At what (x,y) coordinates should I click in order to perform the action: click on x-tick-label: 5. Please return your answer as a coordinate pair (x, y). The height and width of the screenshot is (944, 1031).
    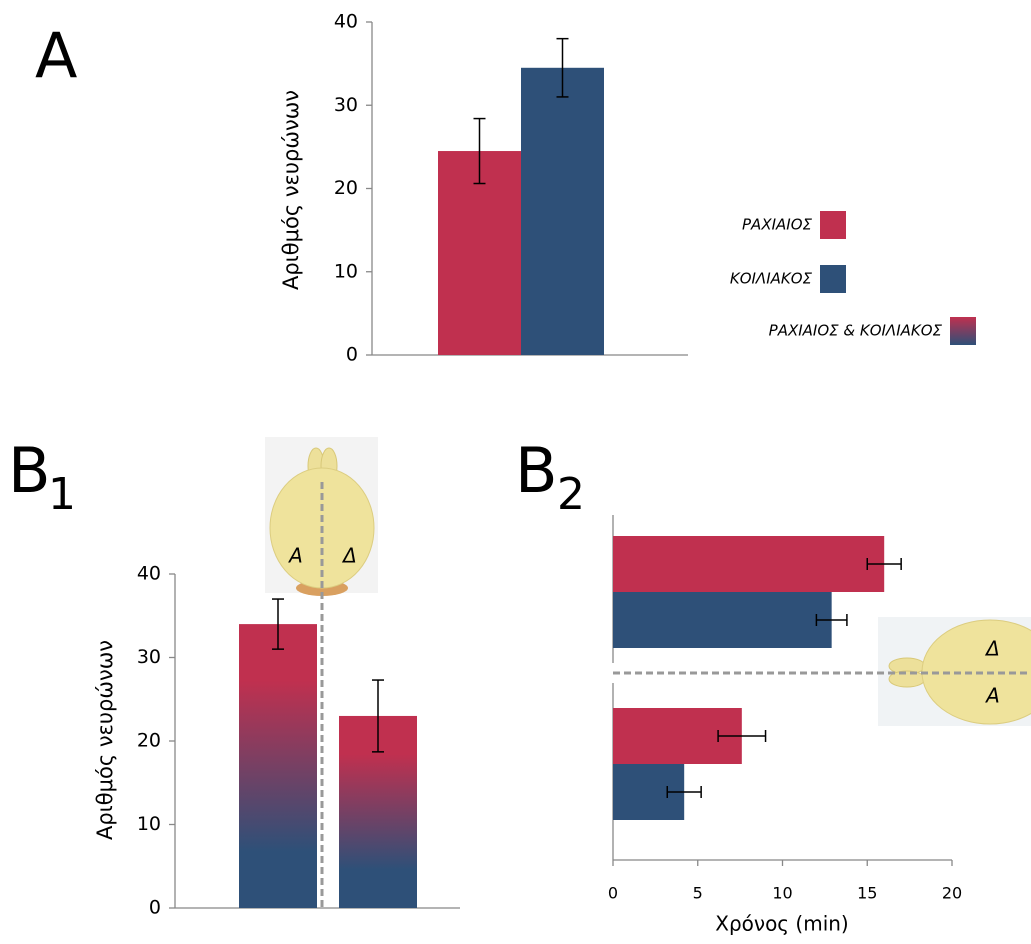
    Looking at the image, I should click on (698, 893).